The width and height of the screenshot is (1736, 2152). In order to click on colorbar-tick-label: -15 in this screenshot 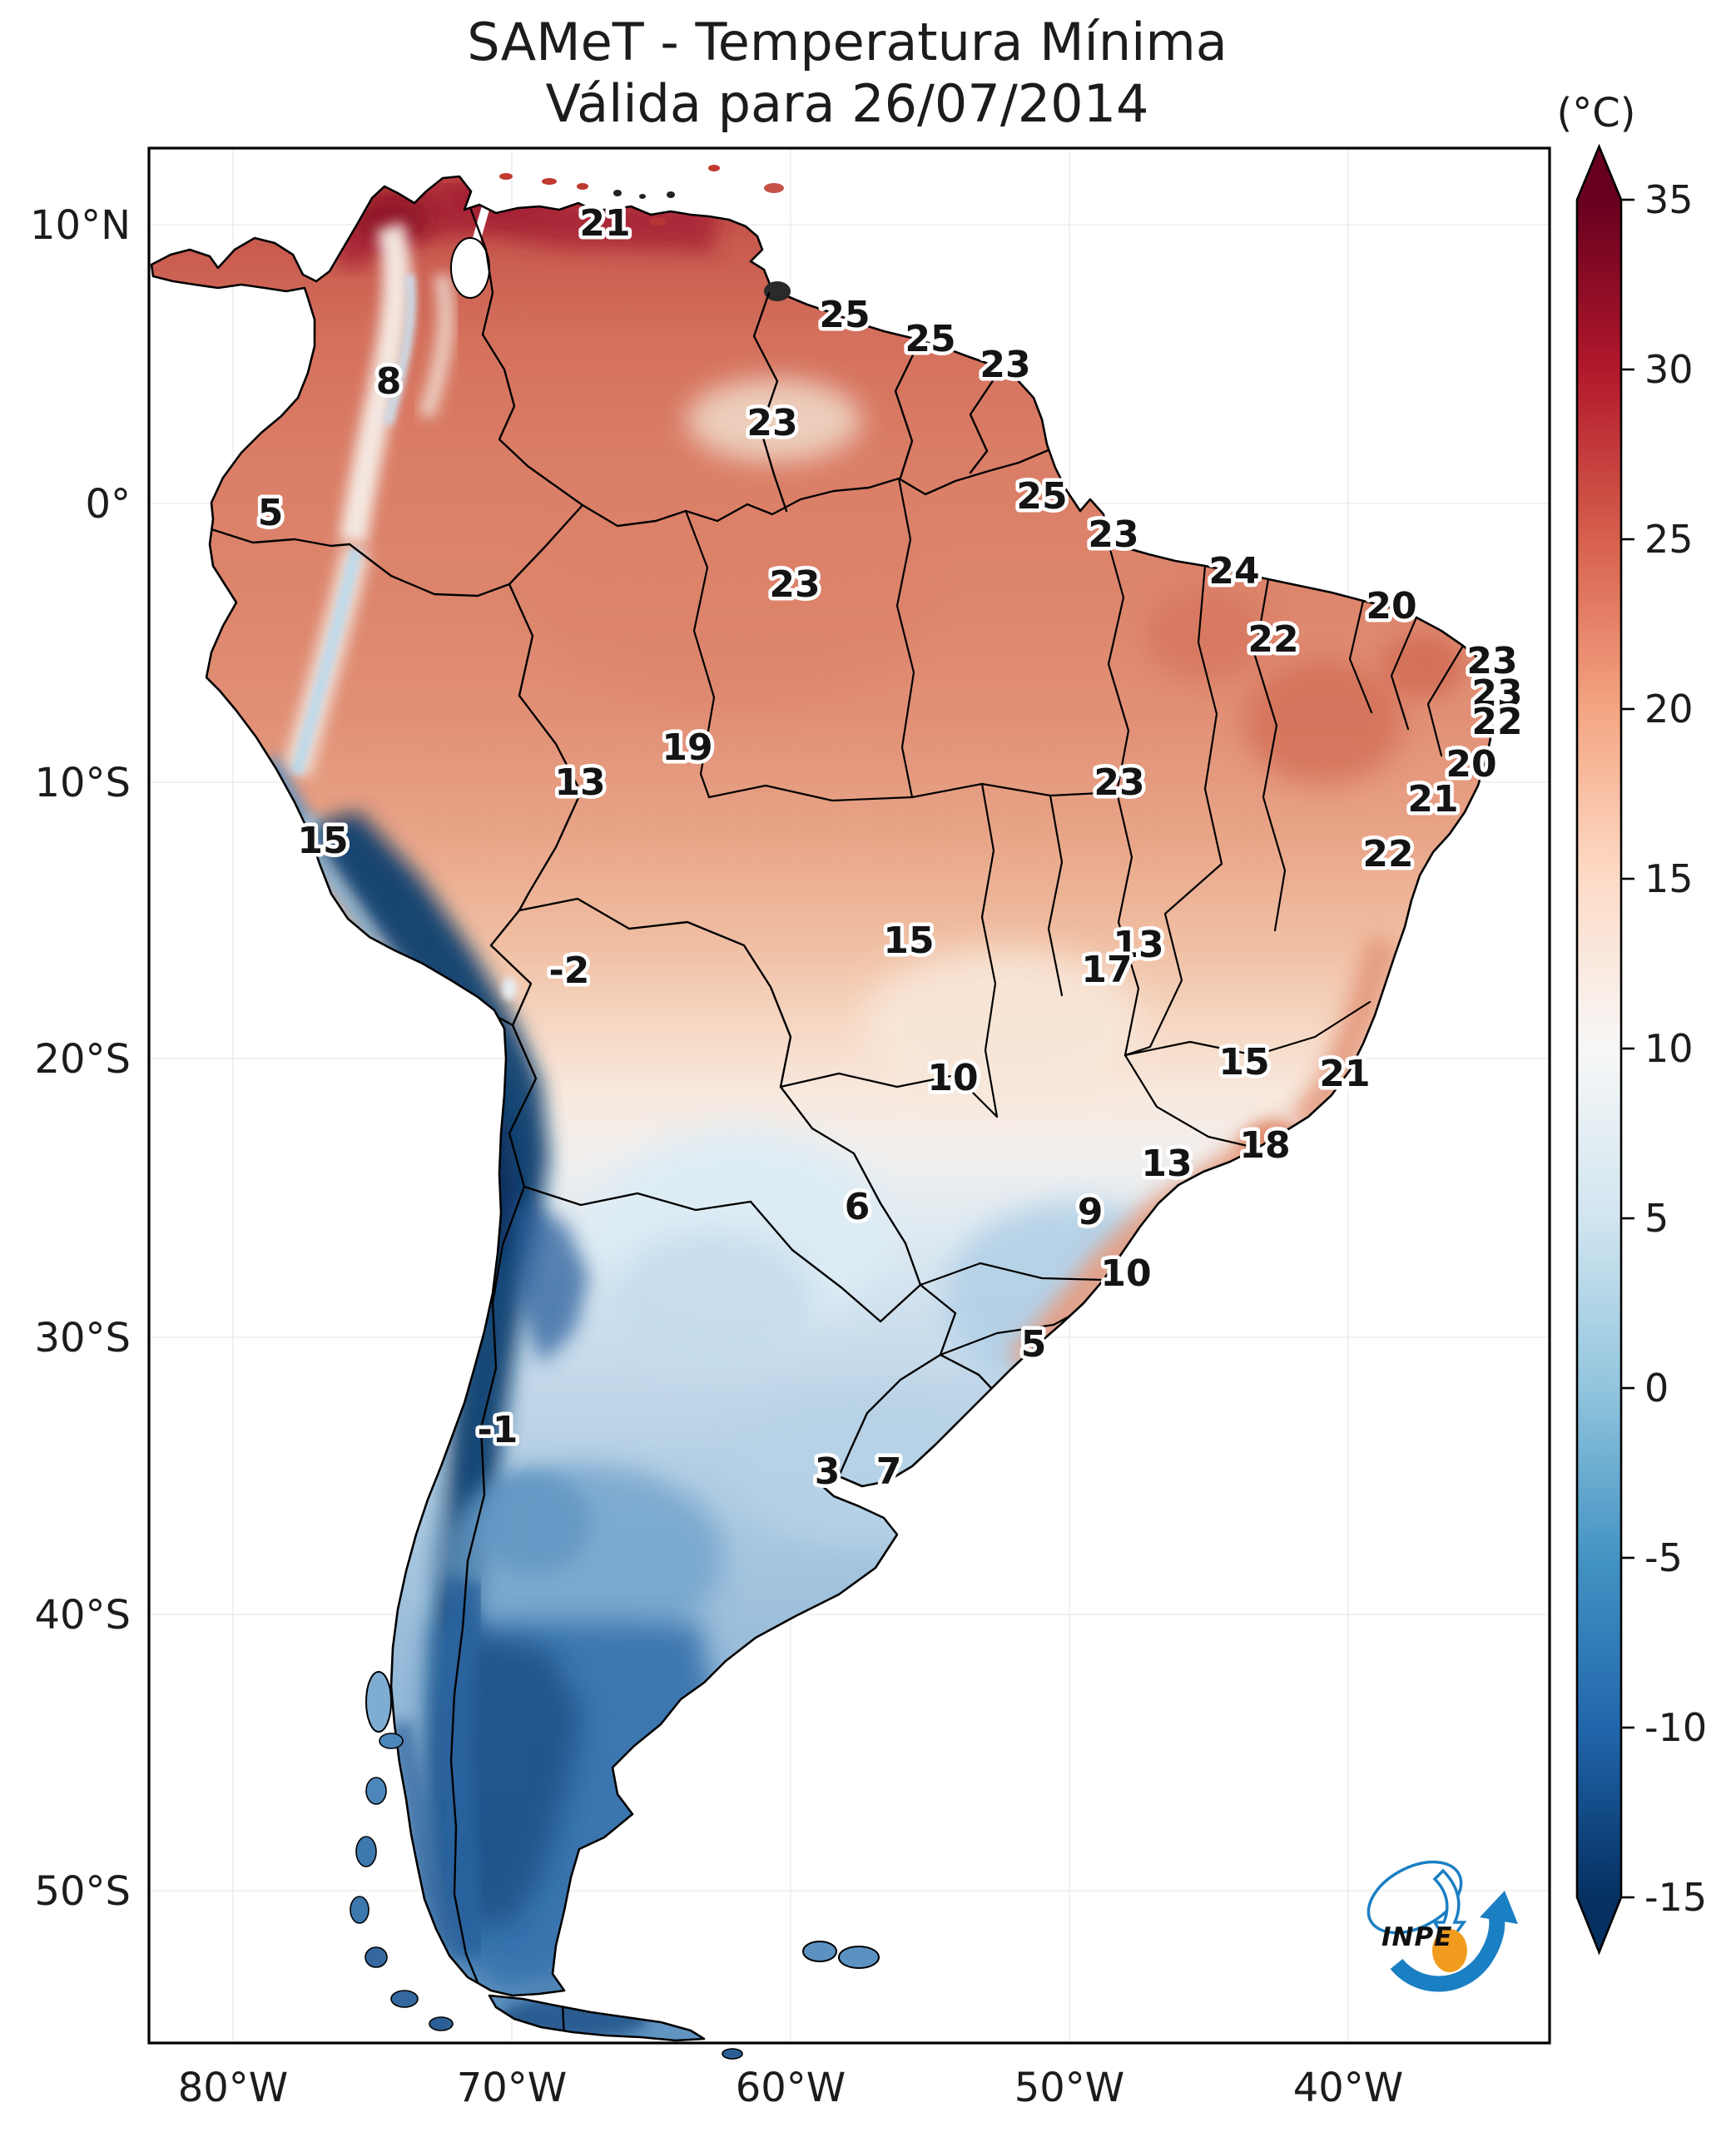, I will do `click(1675, 1897)`.